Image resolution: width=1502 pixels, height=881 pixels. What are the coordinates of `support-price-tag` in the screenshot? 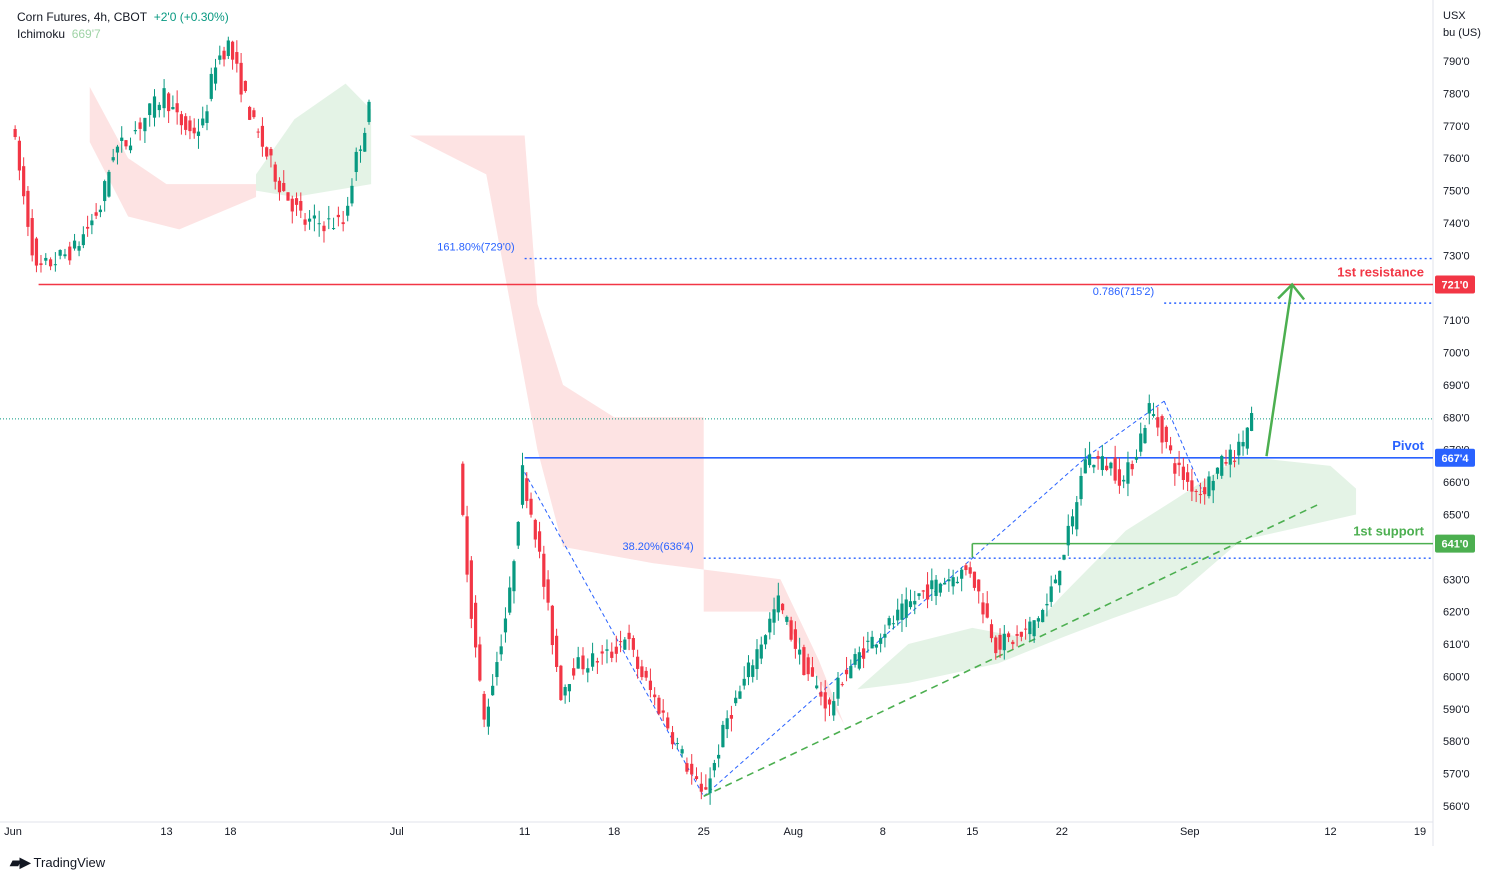 It's located at (1455, 543).